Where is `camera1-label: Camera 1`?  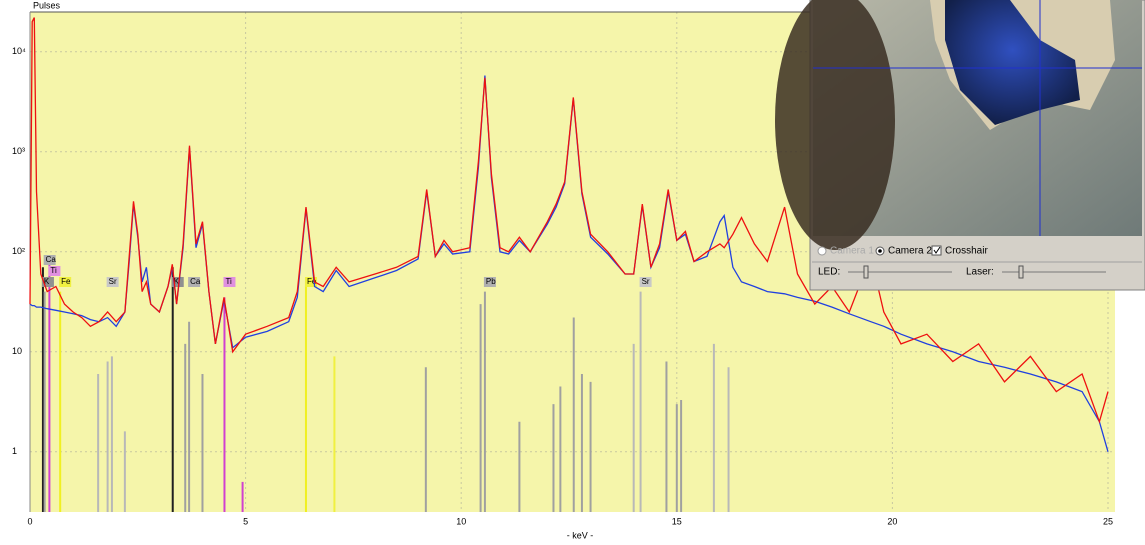
camera1-label: Camera 1 is located at coordinates (852, 251).